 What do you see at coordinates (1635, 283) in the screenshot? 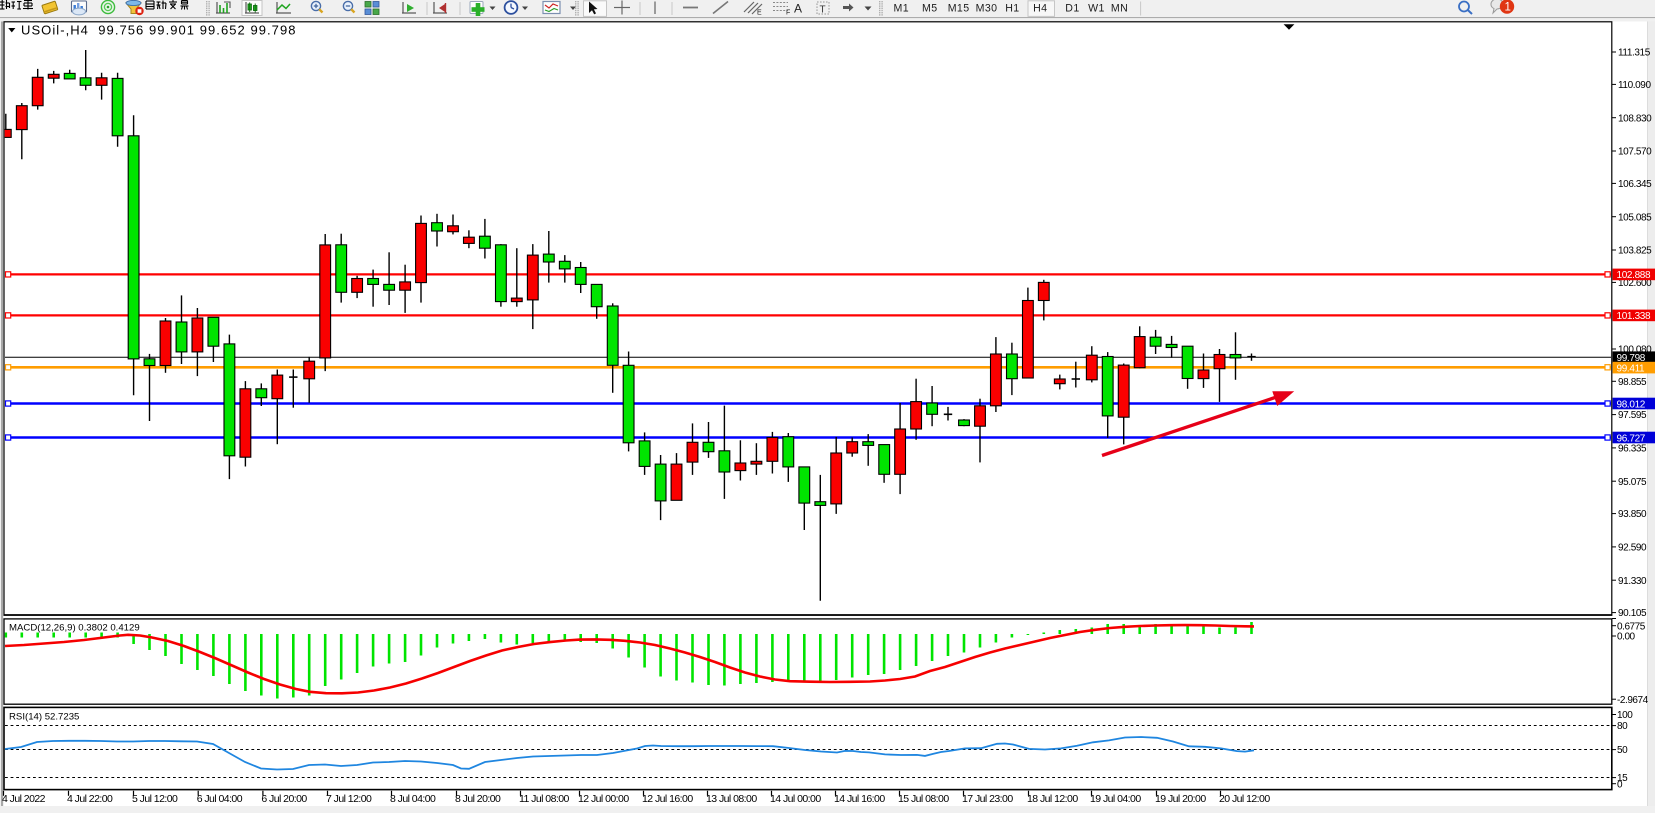
I see `svg-text: 102.600` at bounding box center [1635, 283].